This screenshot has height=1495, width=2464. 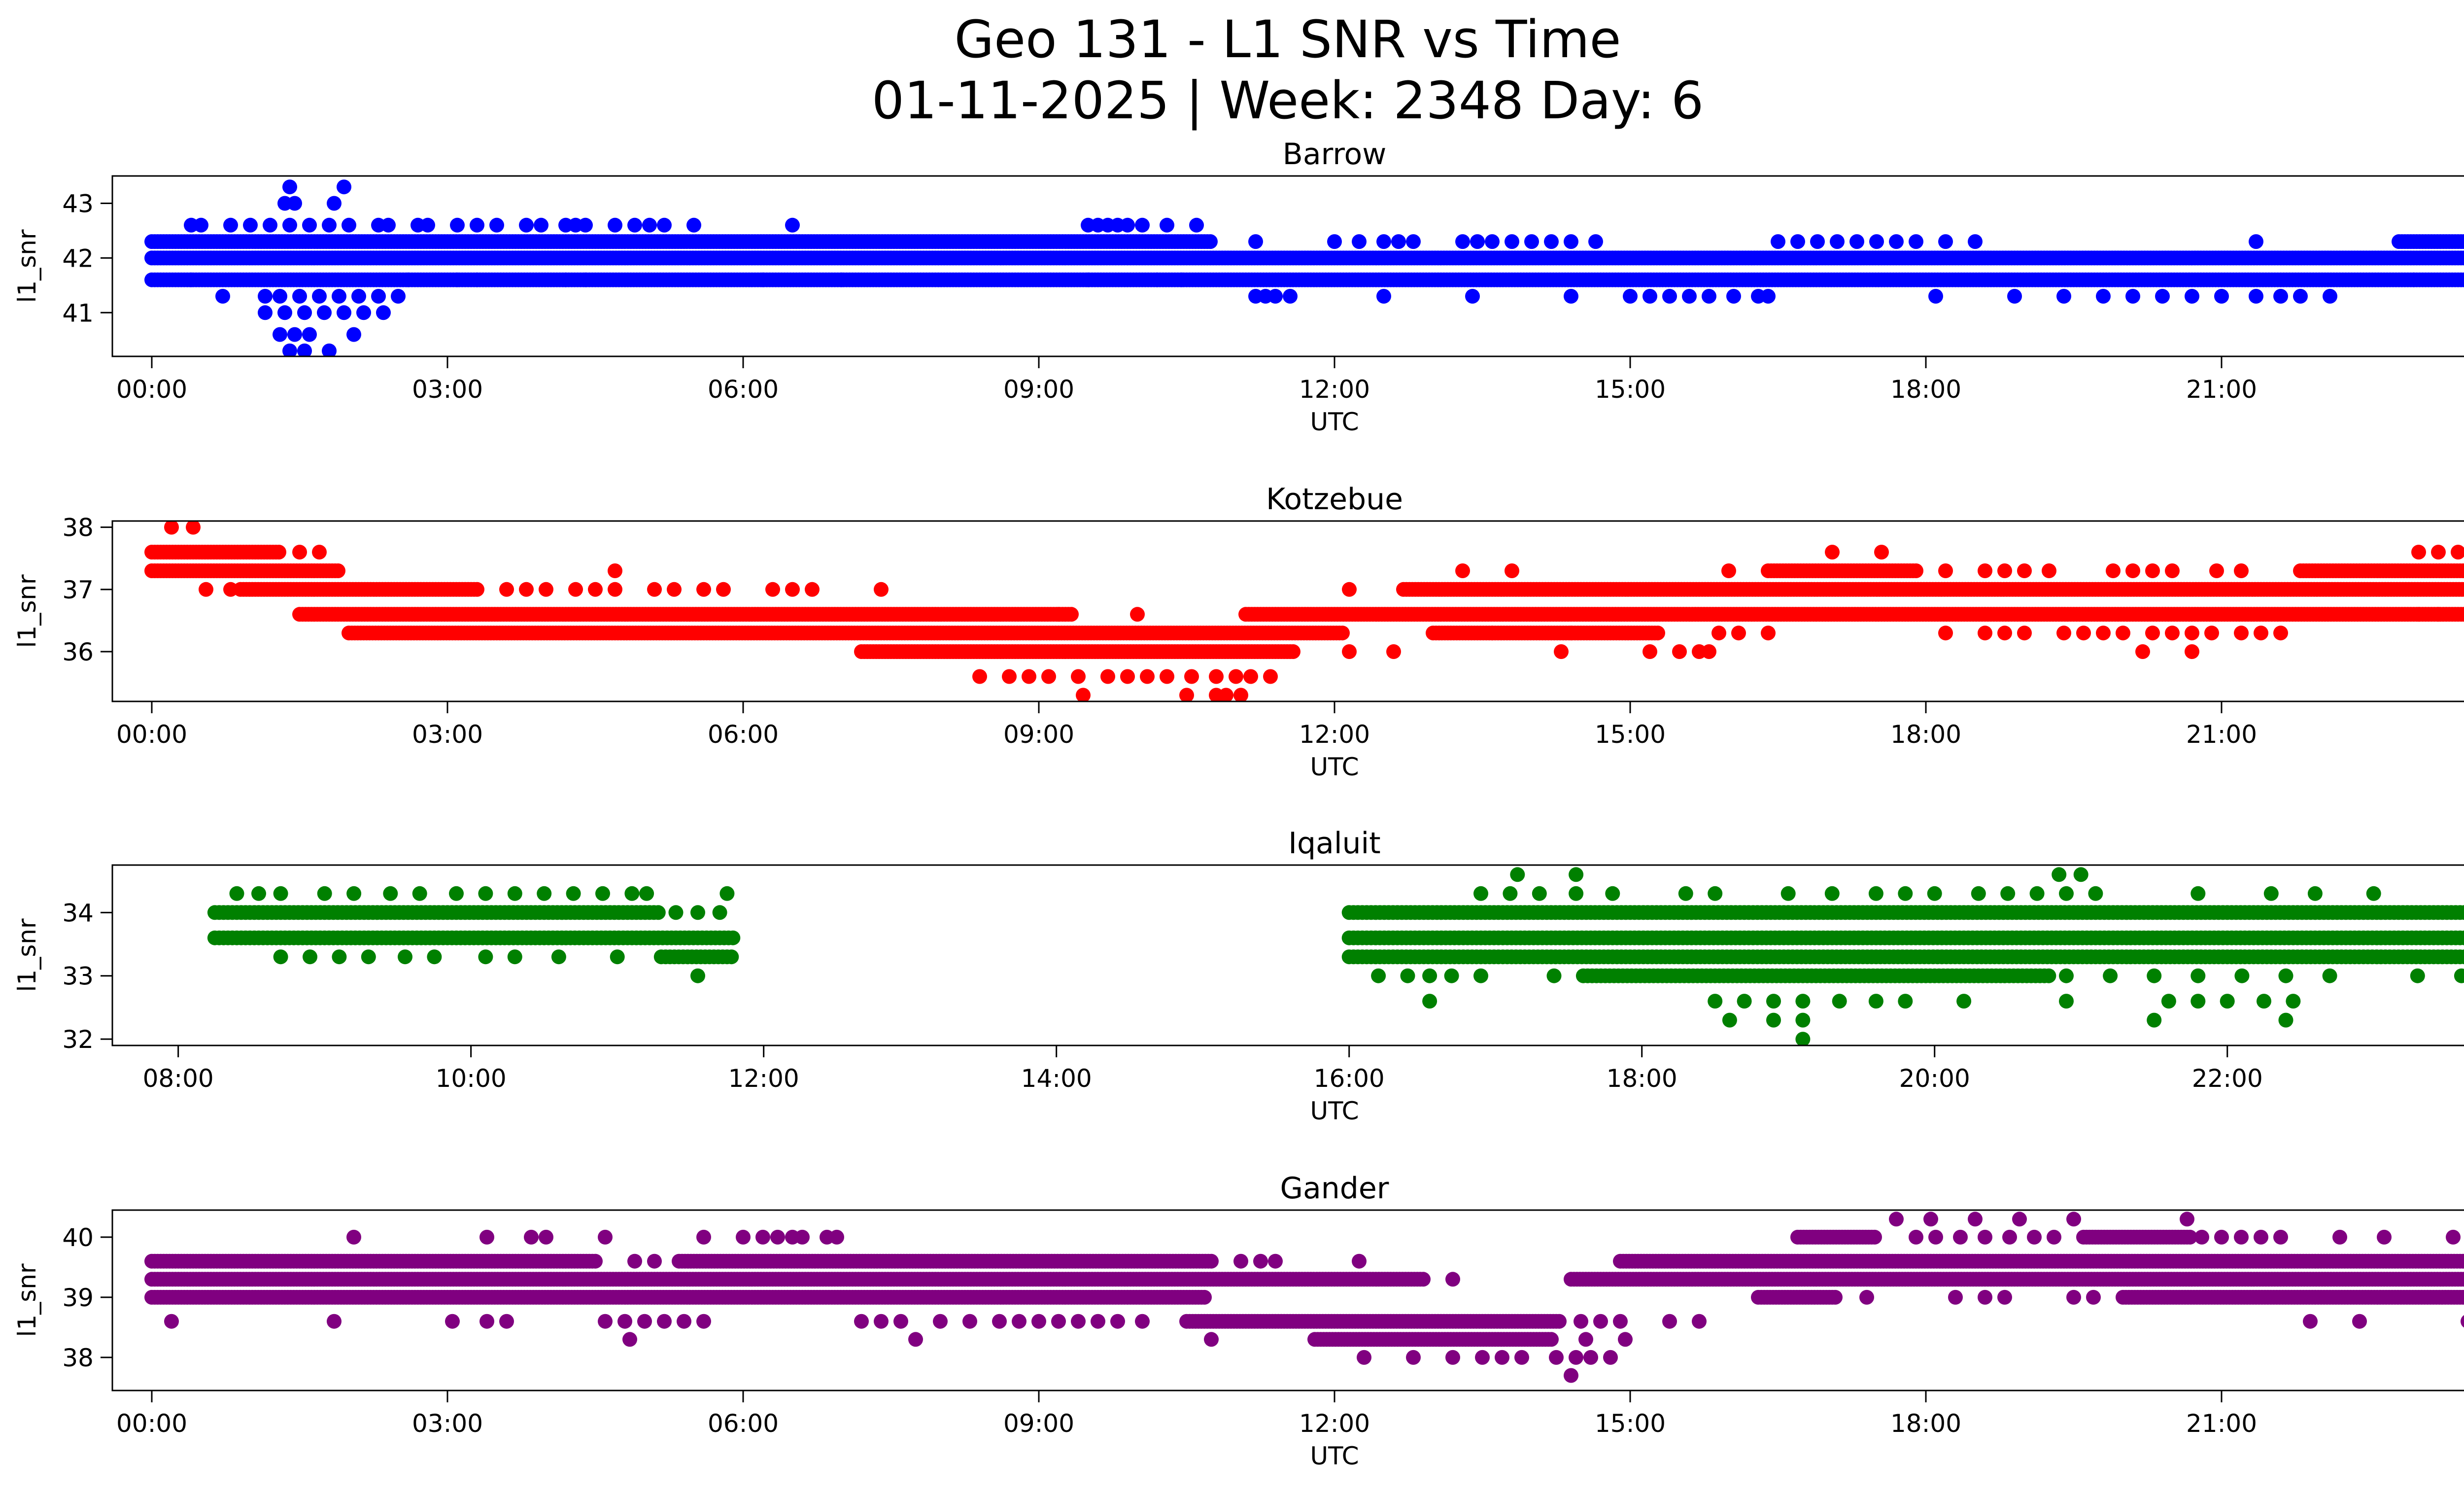 What do you see at coordinates (78, 652) in the screenshot?
I see `y-tick-label: 36` at bounding box center [78, 652].